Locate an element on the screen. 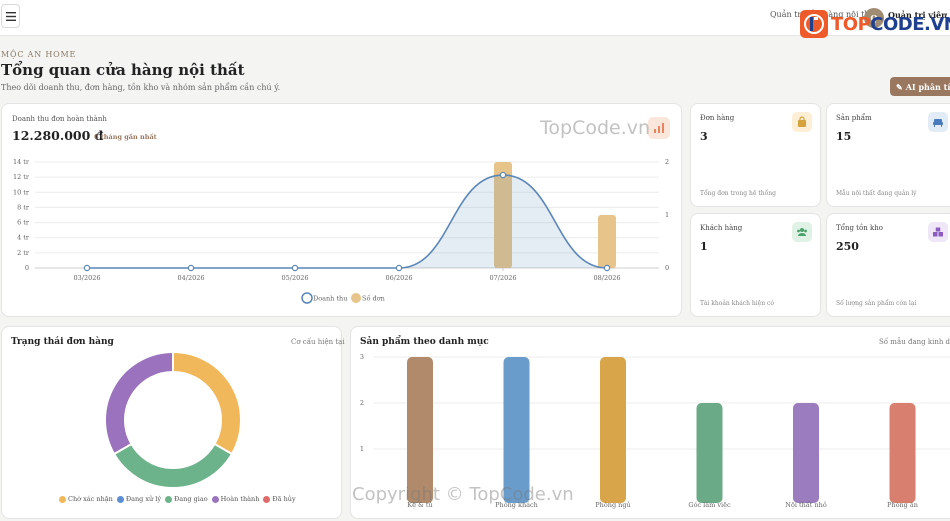 The image size is (950, 521). revenue-area is located at coordinates (347, 221).